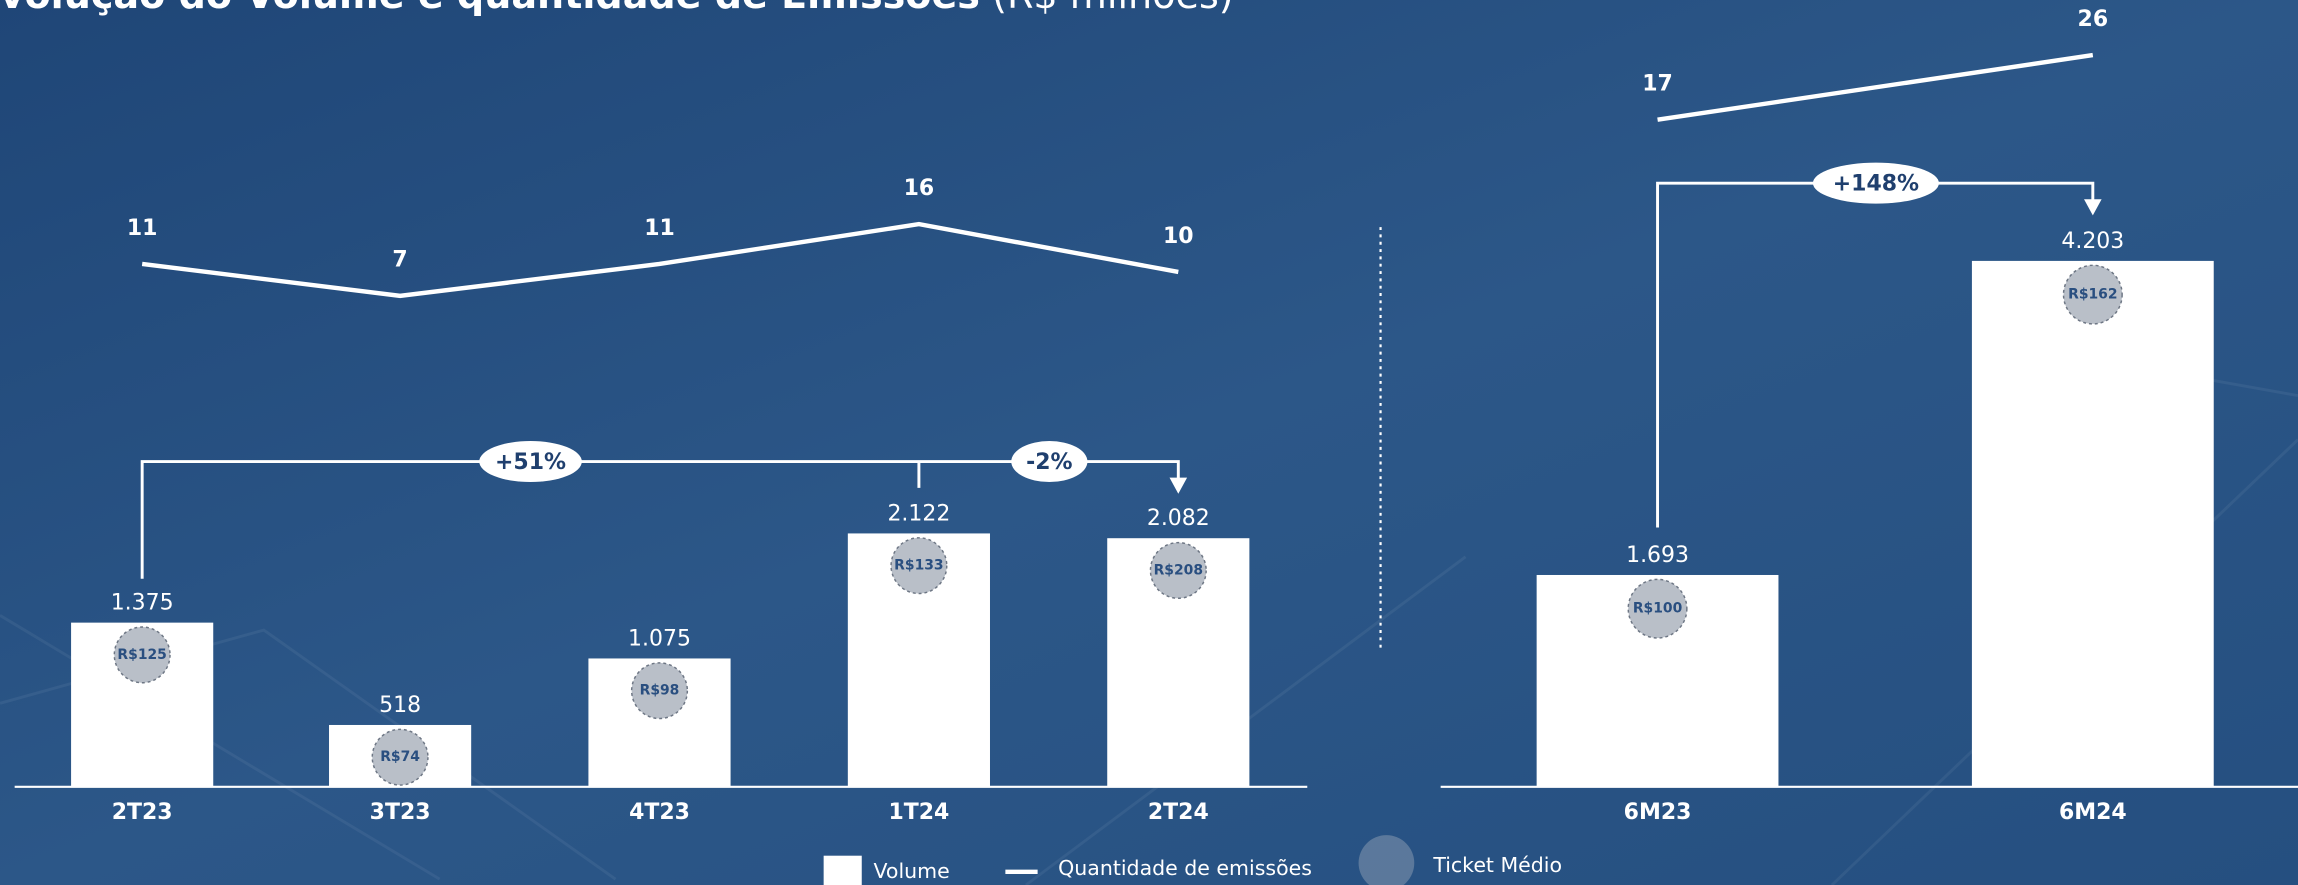 The width and height of the screenshot is (2298, 885). Describe the element at coordinates (1178, 812) in the screenshot. I see `x-tick-label: 2T24` at that location.